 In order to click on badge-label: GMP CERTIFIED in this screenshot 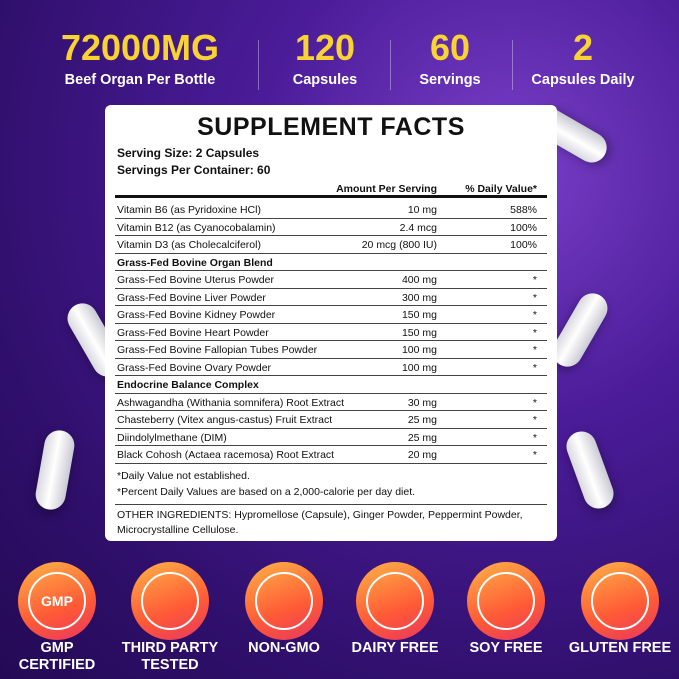, I will do `click(58, 657)`.